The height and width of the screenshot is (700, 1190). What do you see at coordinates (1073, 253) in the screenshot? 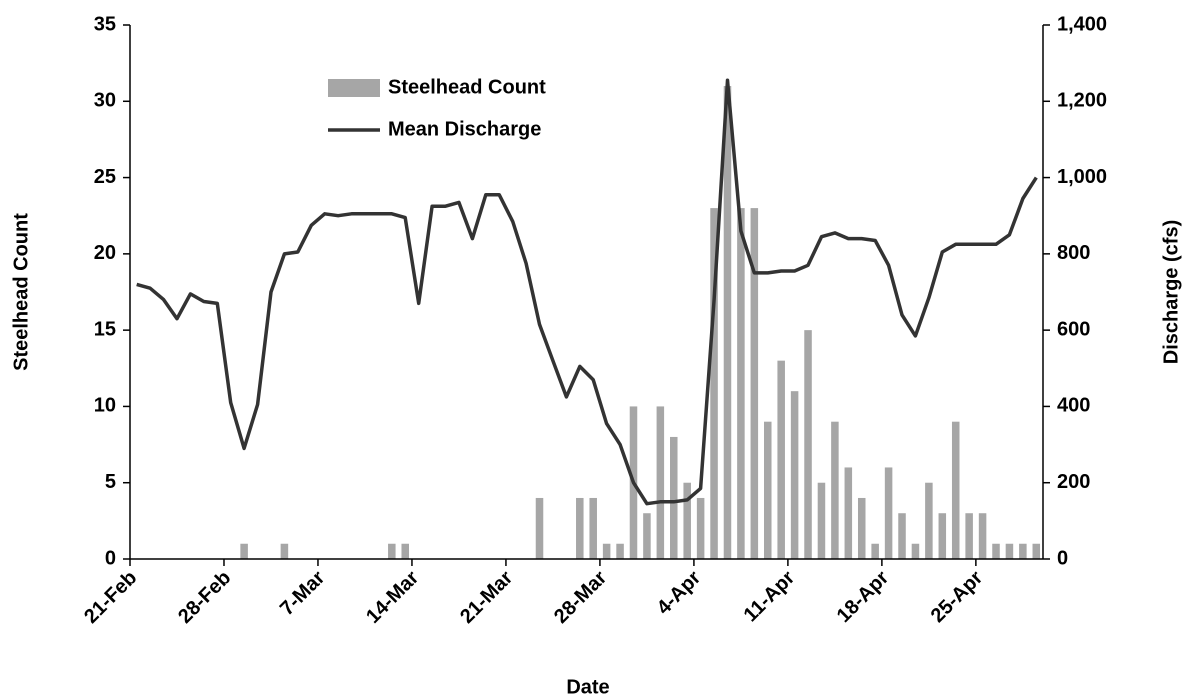
I see `y2-tick-label: 800` at bounding box center [1073, 253].